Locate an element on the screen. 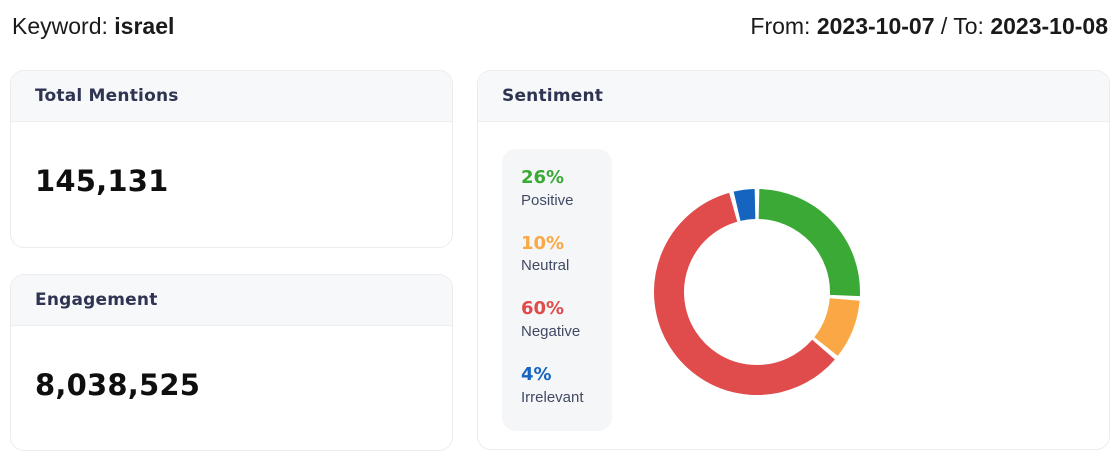  donut-segment-positive is located at coordinates (809, 243).